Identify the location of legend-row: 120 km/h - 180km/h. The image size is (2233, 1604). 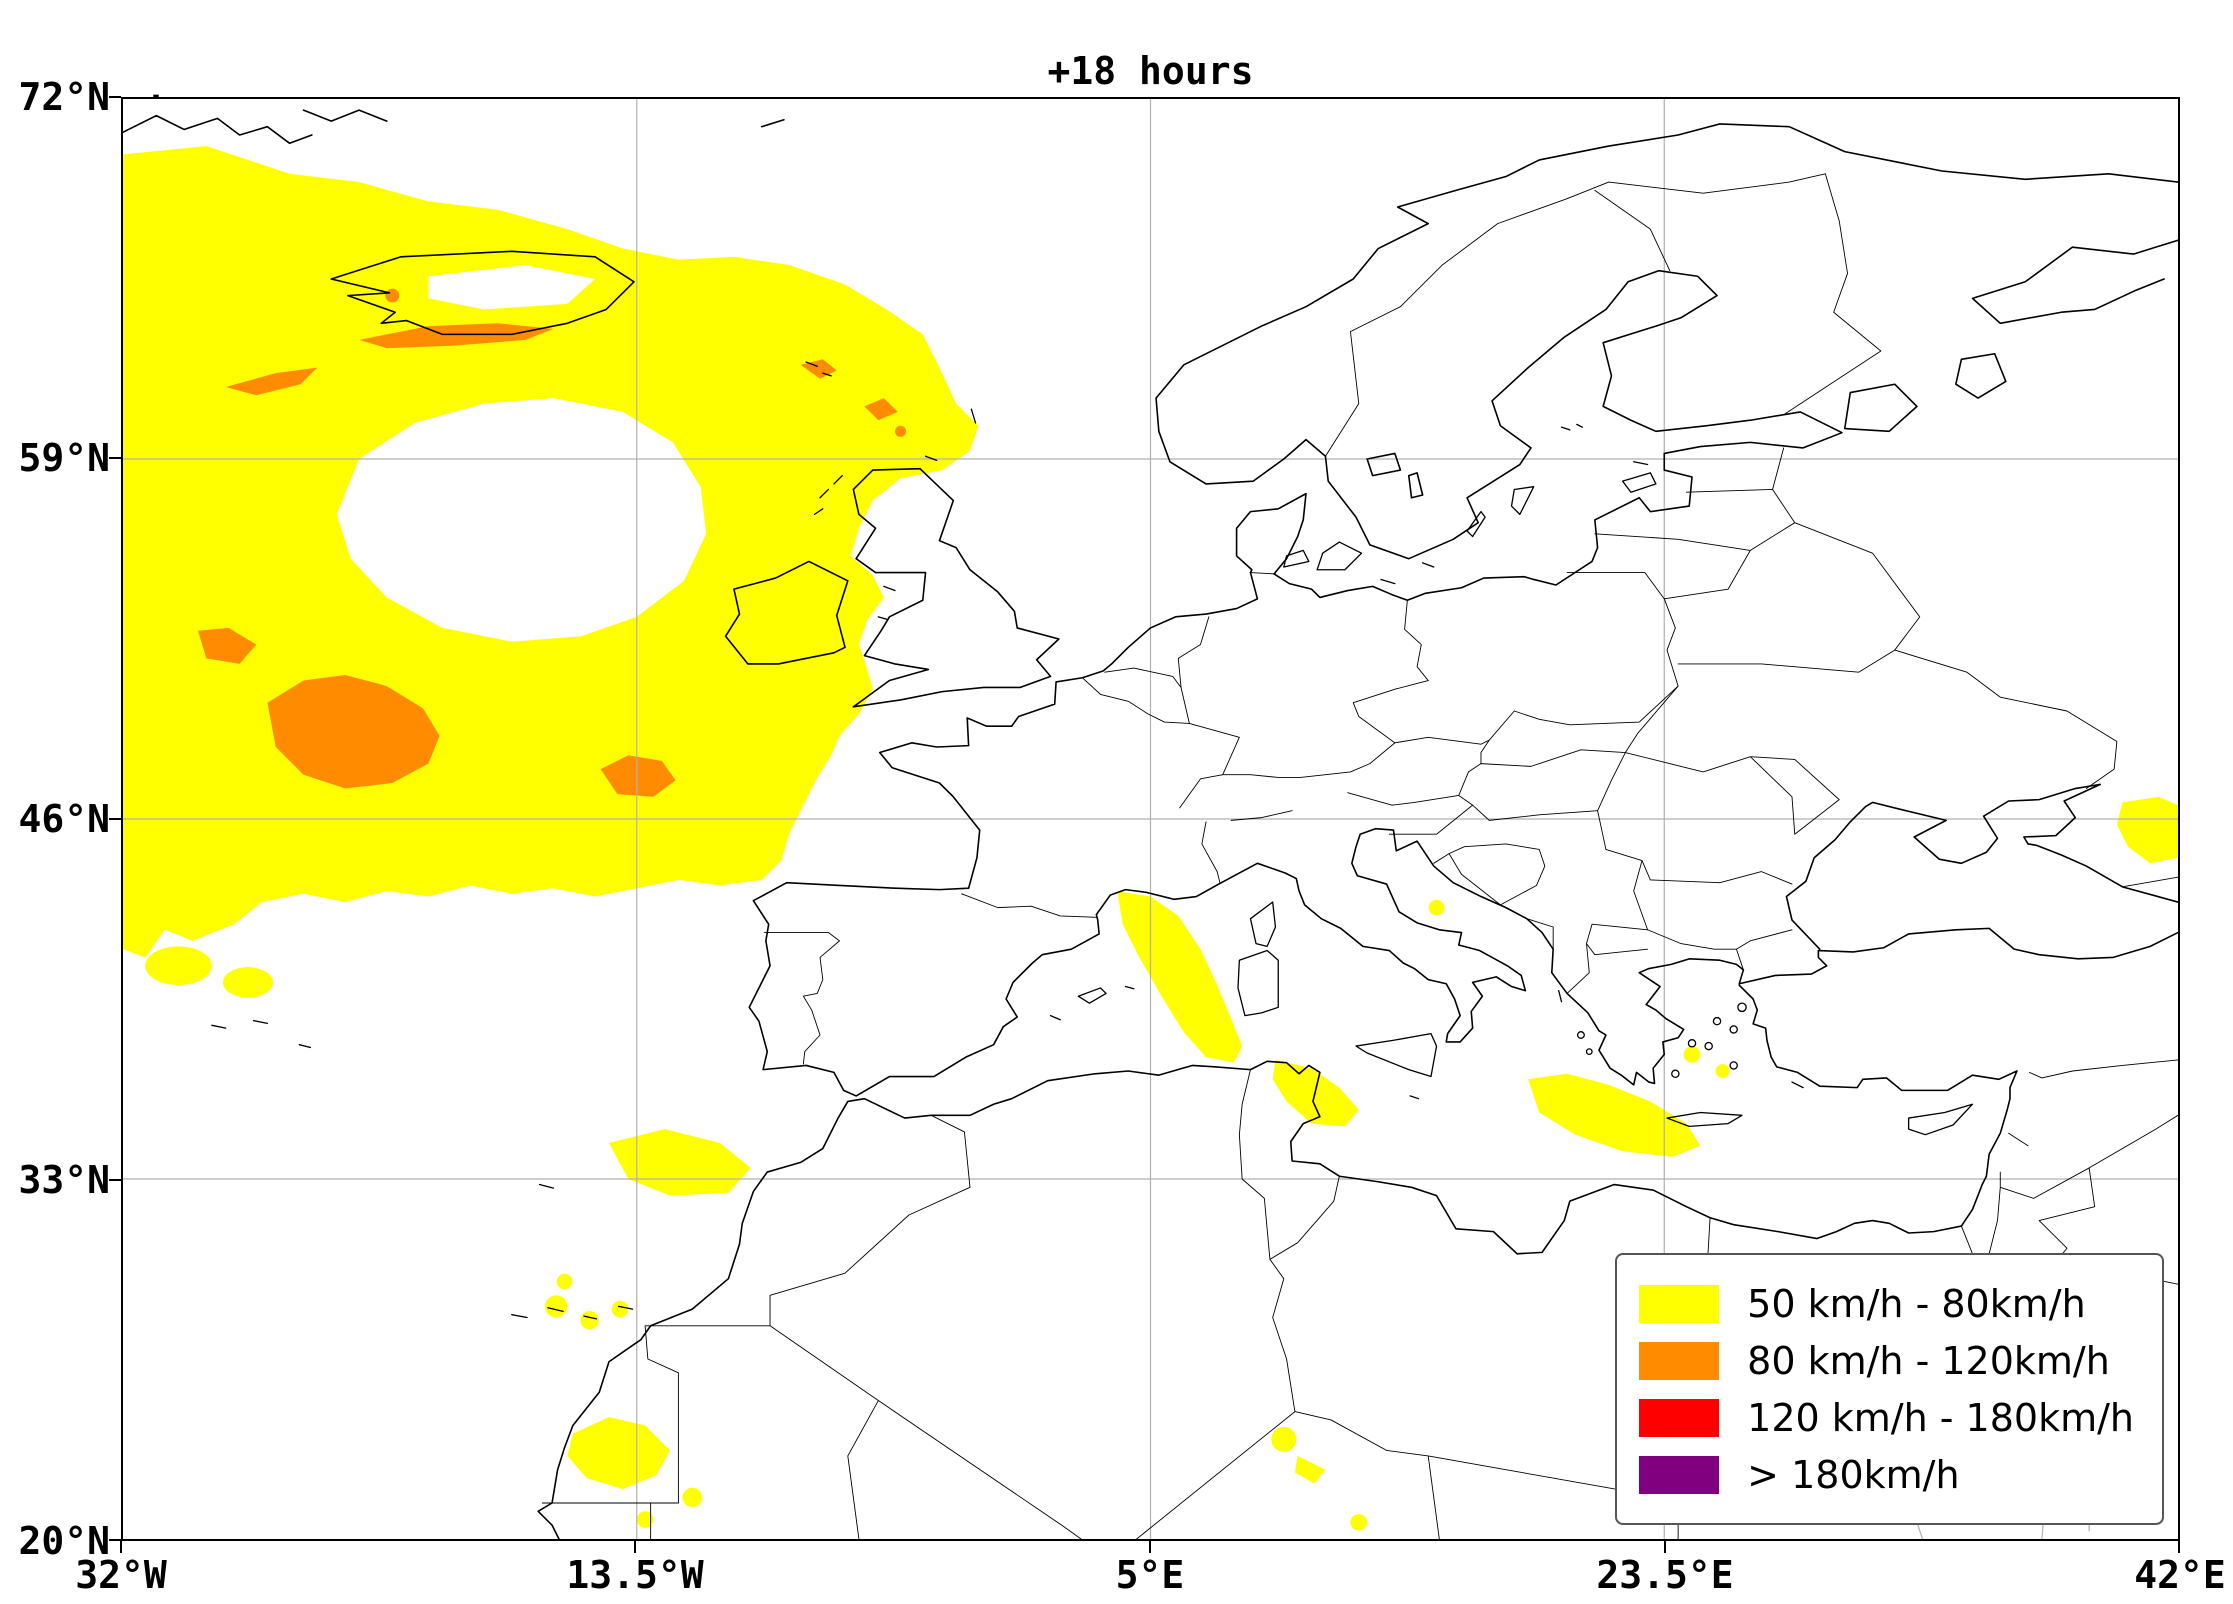
(1886, 1417).